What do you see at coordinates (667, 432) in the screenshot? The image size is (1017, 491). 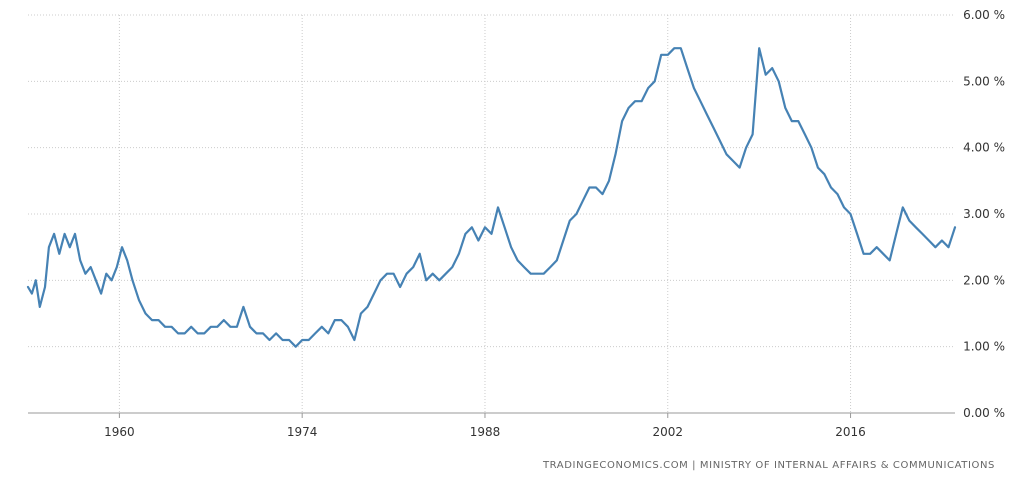 I see `x-tick-label: 2002` at bounding box center [667, 432].